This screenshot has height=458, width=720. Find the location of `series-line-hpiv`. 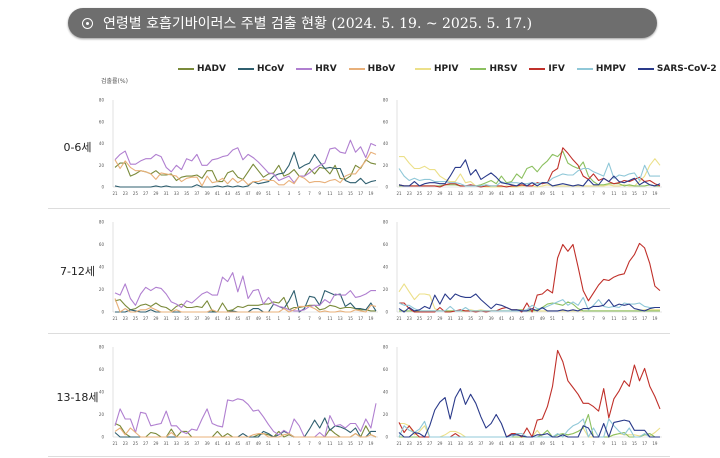

series-line-hpiv is located at coordinates (530, 430).